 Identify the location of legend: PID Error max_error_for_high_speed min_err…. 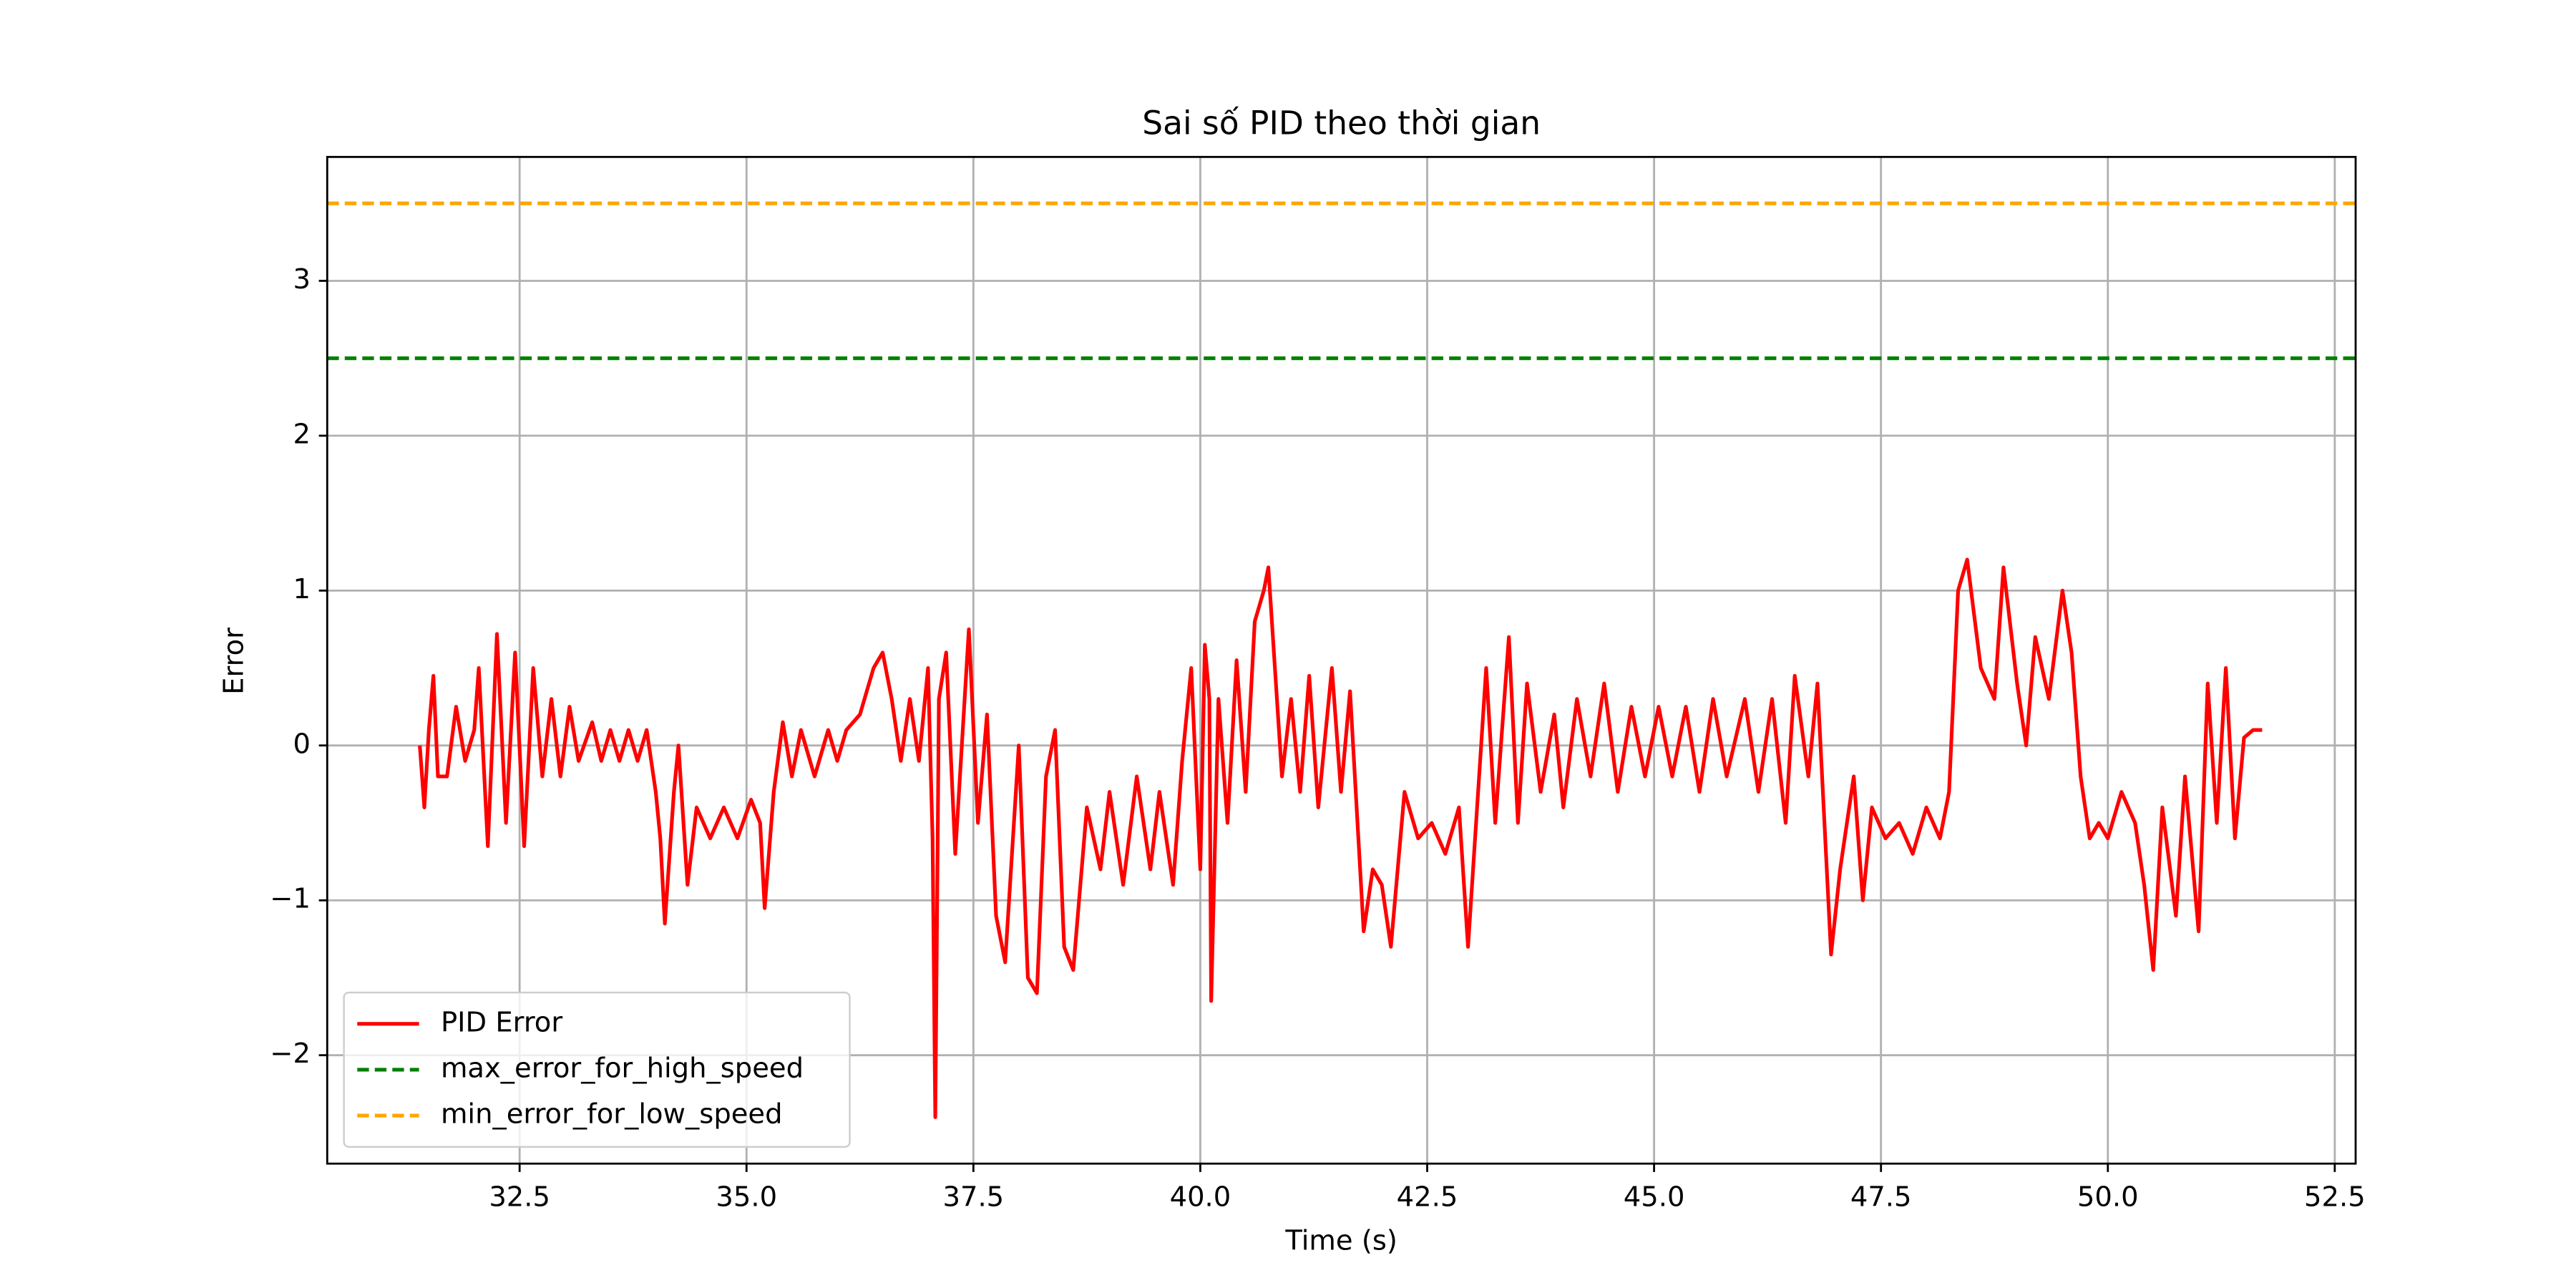
(597, 1069).